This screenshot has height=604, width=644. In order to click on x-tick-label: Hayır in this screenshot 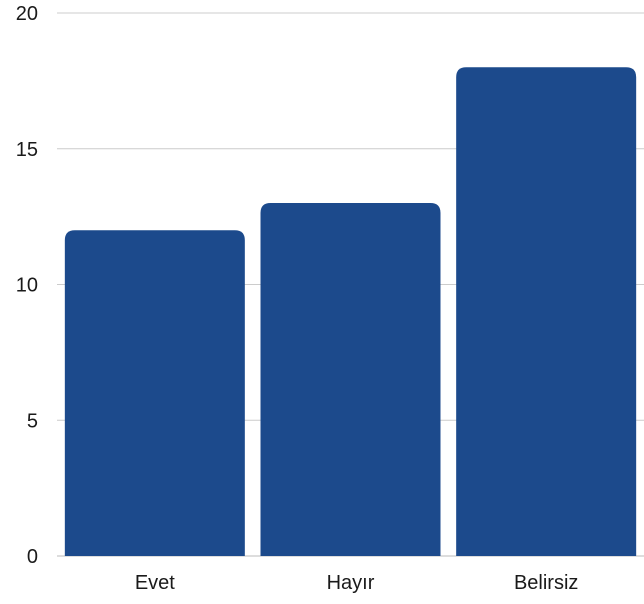, I will do `click(351, 583)`.